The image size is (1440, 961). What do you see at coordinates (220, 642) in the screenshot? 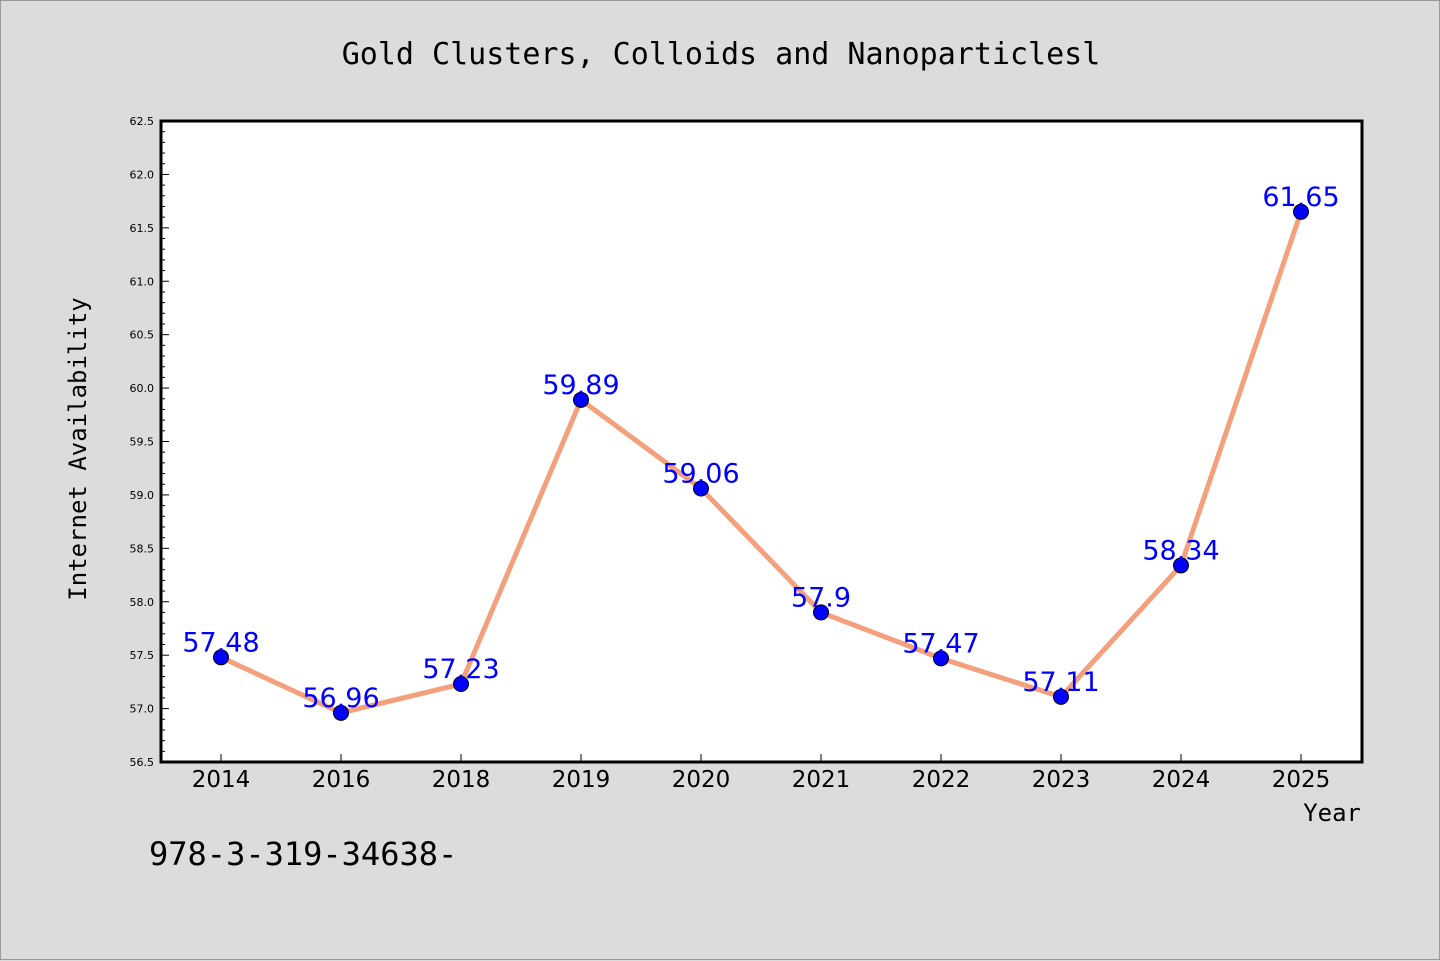
I see `data-label: 57.48` at bounding box center [220, 642].